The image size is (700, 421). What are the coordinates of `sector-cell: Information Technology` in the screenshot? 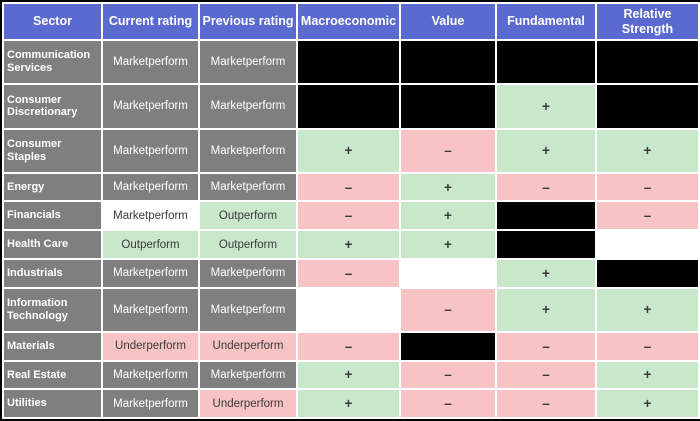 It's located at (52, 309).